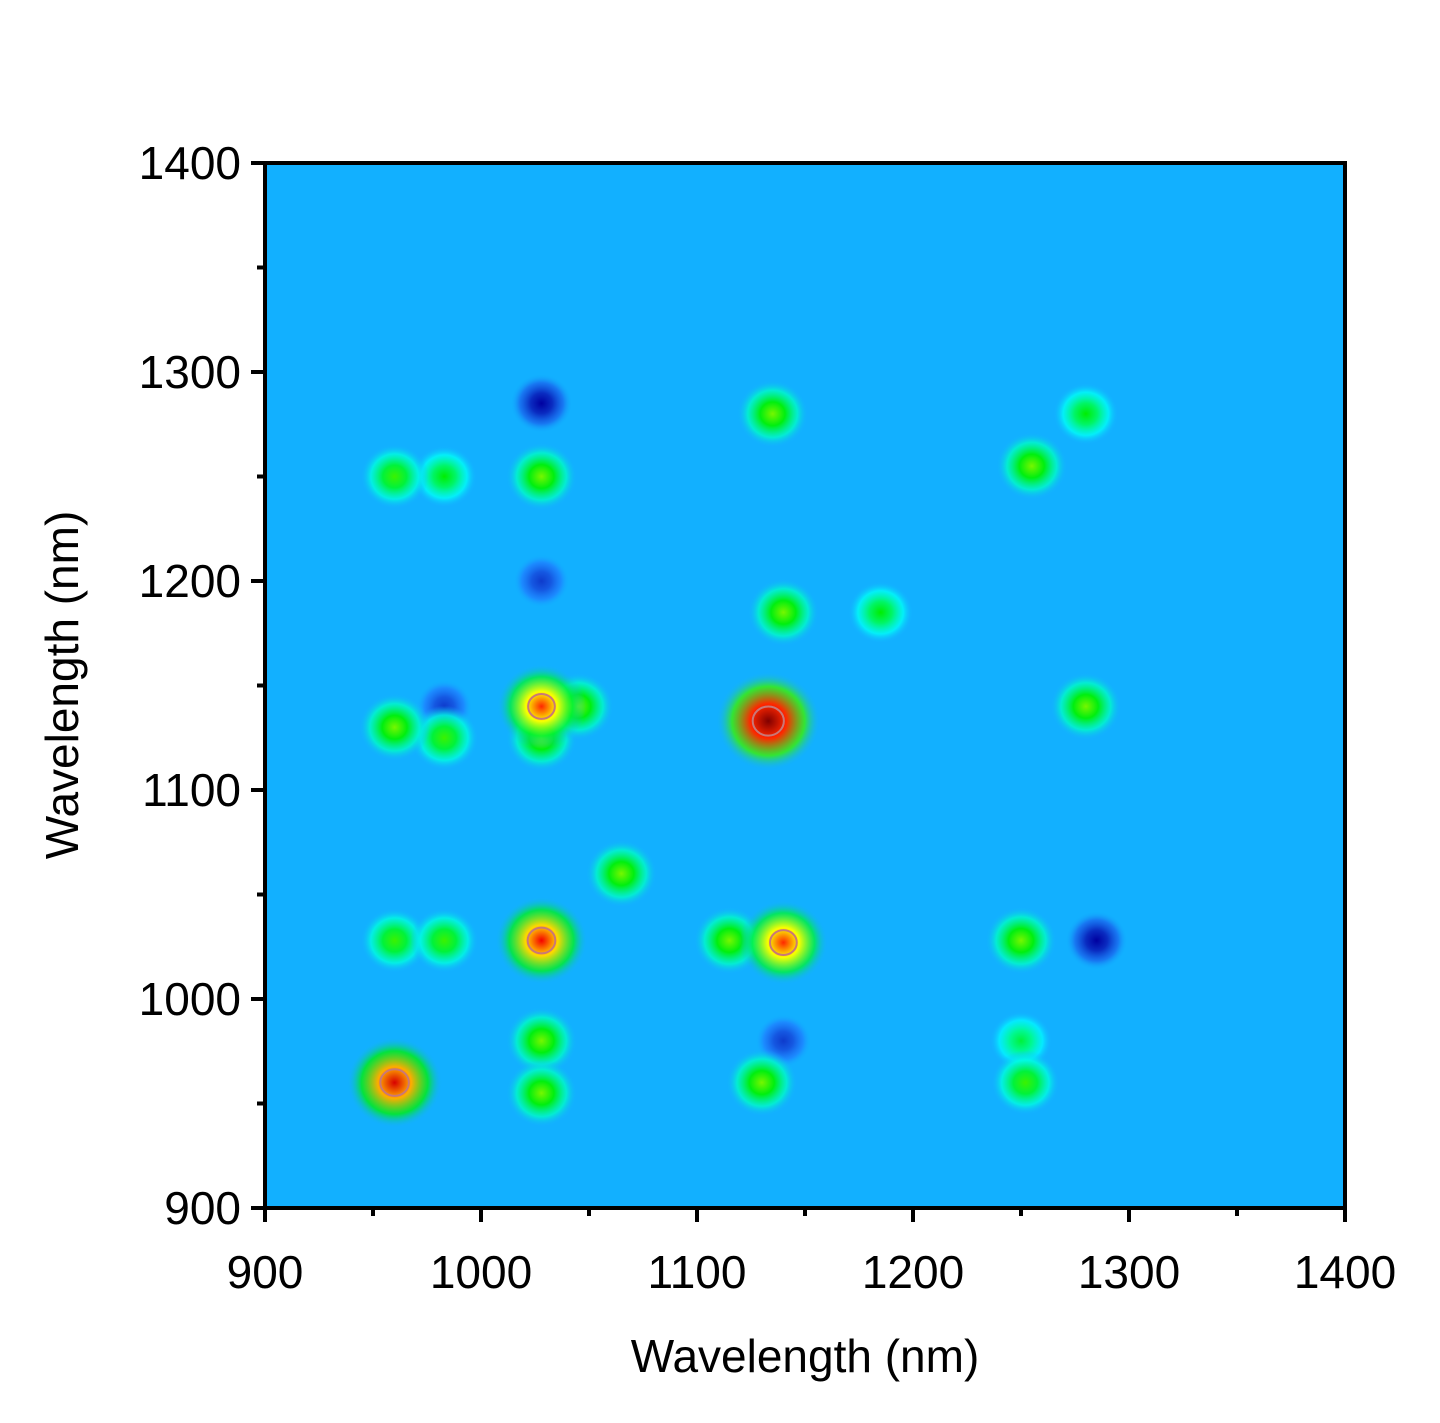 Image resolution: width=1440 pixels, height=1423 pixels. What do you see at coordinates (190, 581) in the screenshot?
I see `y-tick-label: 1200` at bounding box center [190, 581].